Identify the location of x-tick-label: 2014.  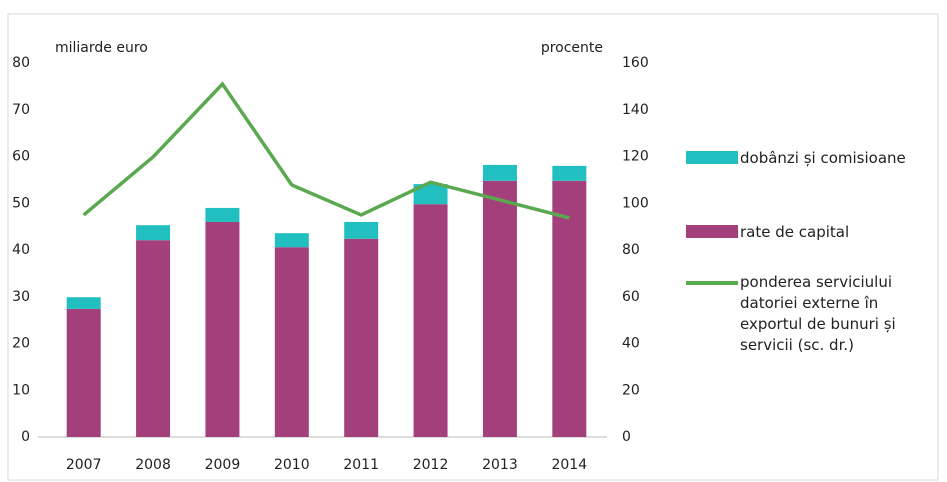
(569, 465).